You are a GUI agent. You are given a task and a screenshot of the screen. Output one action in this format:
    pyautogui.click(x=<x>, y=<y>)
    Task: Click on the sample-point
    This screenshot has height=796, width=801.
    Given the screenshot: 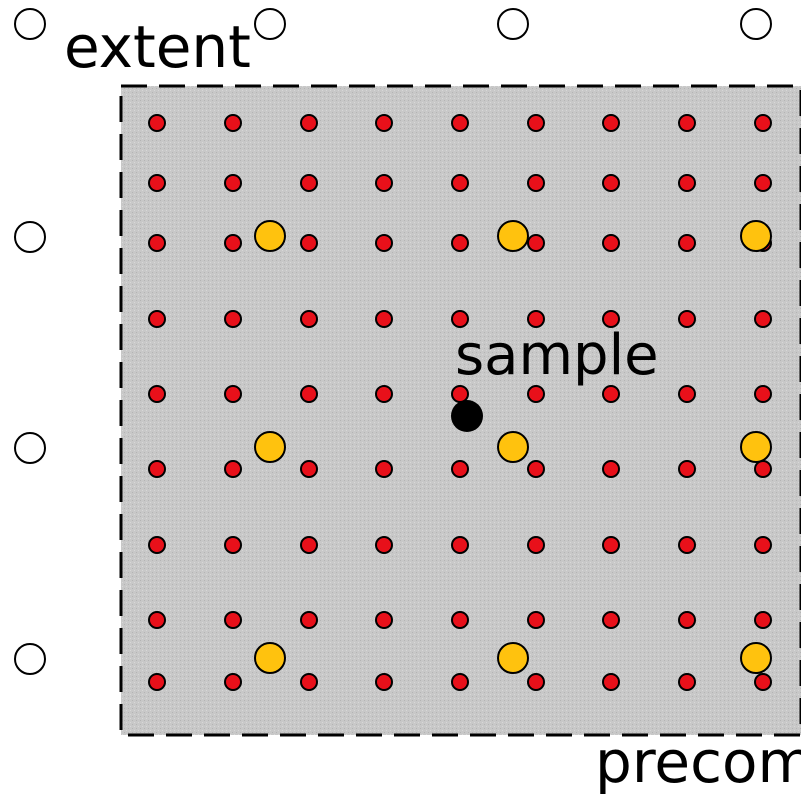 What is the action you would take?
    pyautogui.click(x=467, y=416)
    